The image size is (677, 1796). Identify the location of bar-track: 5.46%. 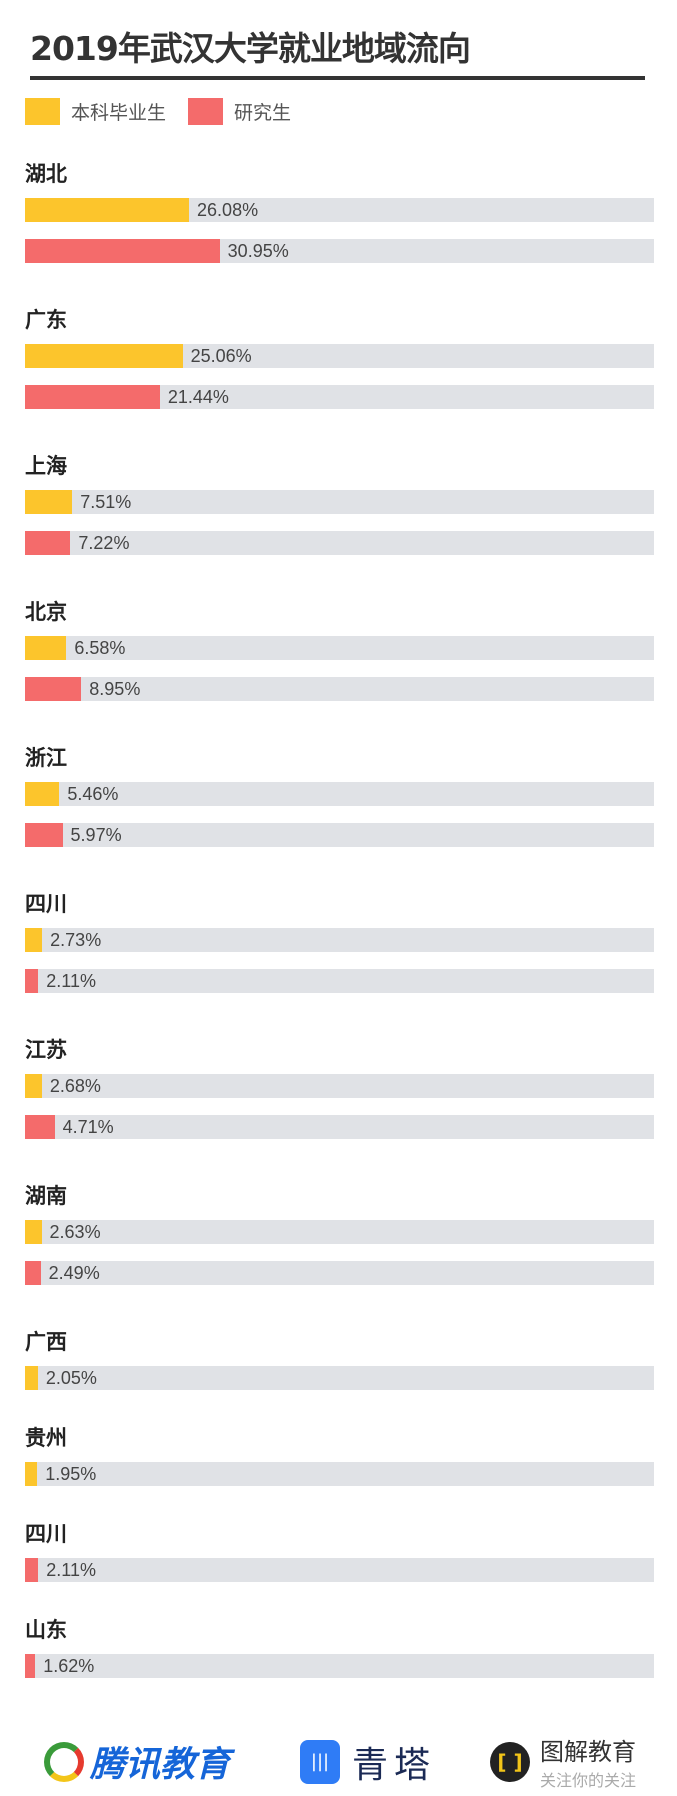
(339, 794).